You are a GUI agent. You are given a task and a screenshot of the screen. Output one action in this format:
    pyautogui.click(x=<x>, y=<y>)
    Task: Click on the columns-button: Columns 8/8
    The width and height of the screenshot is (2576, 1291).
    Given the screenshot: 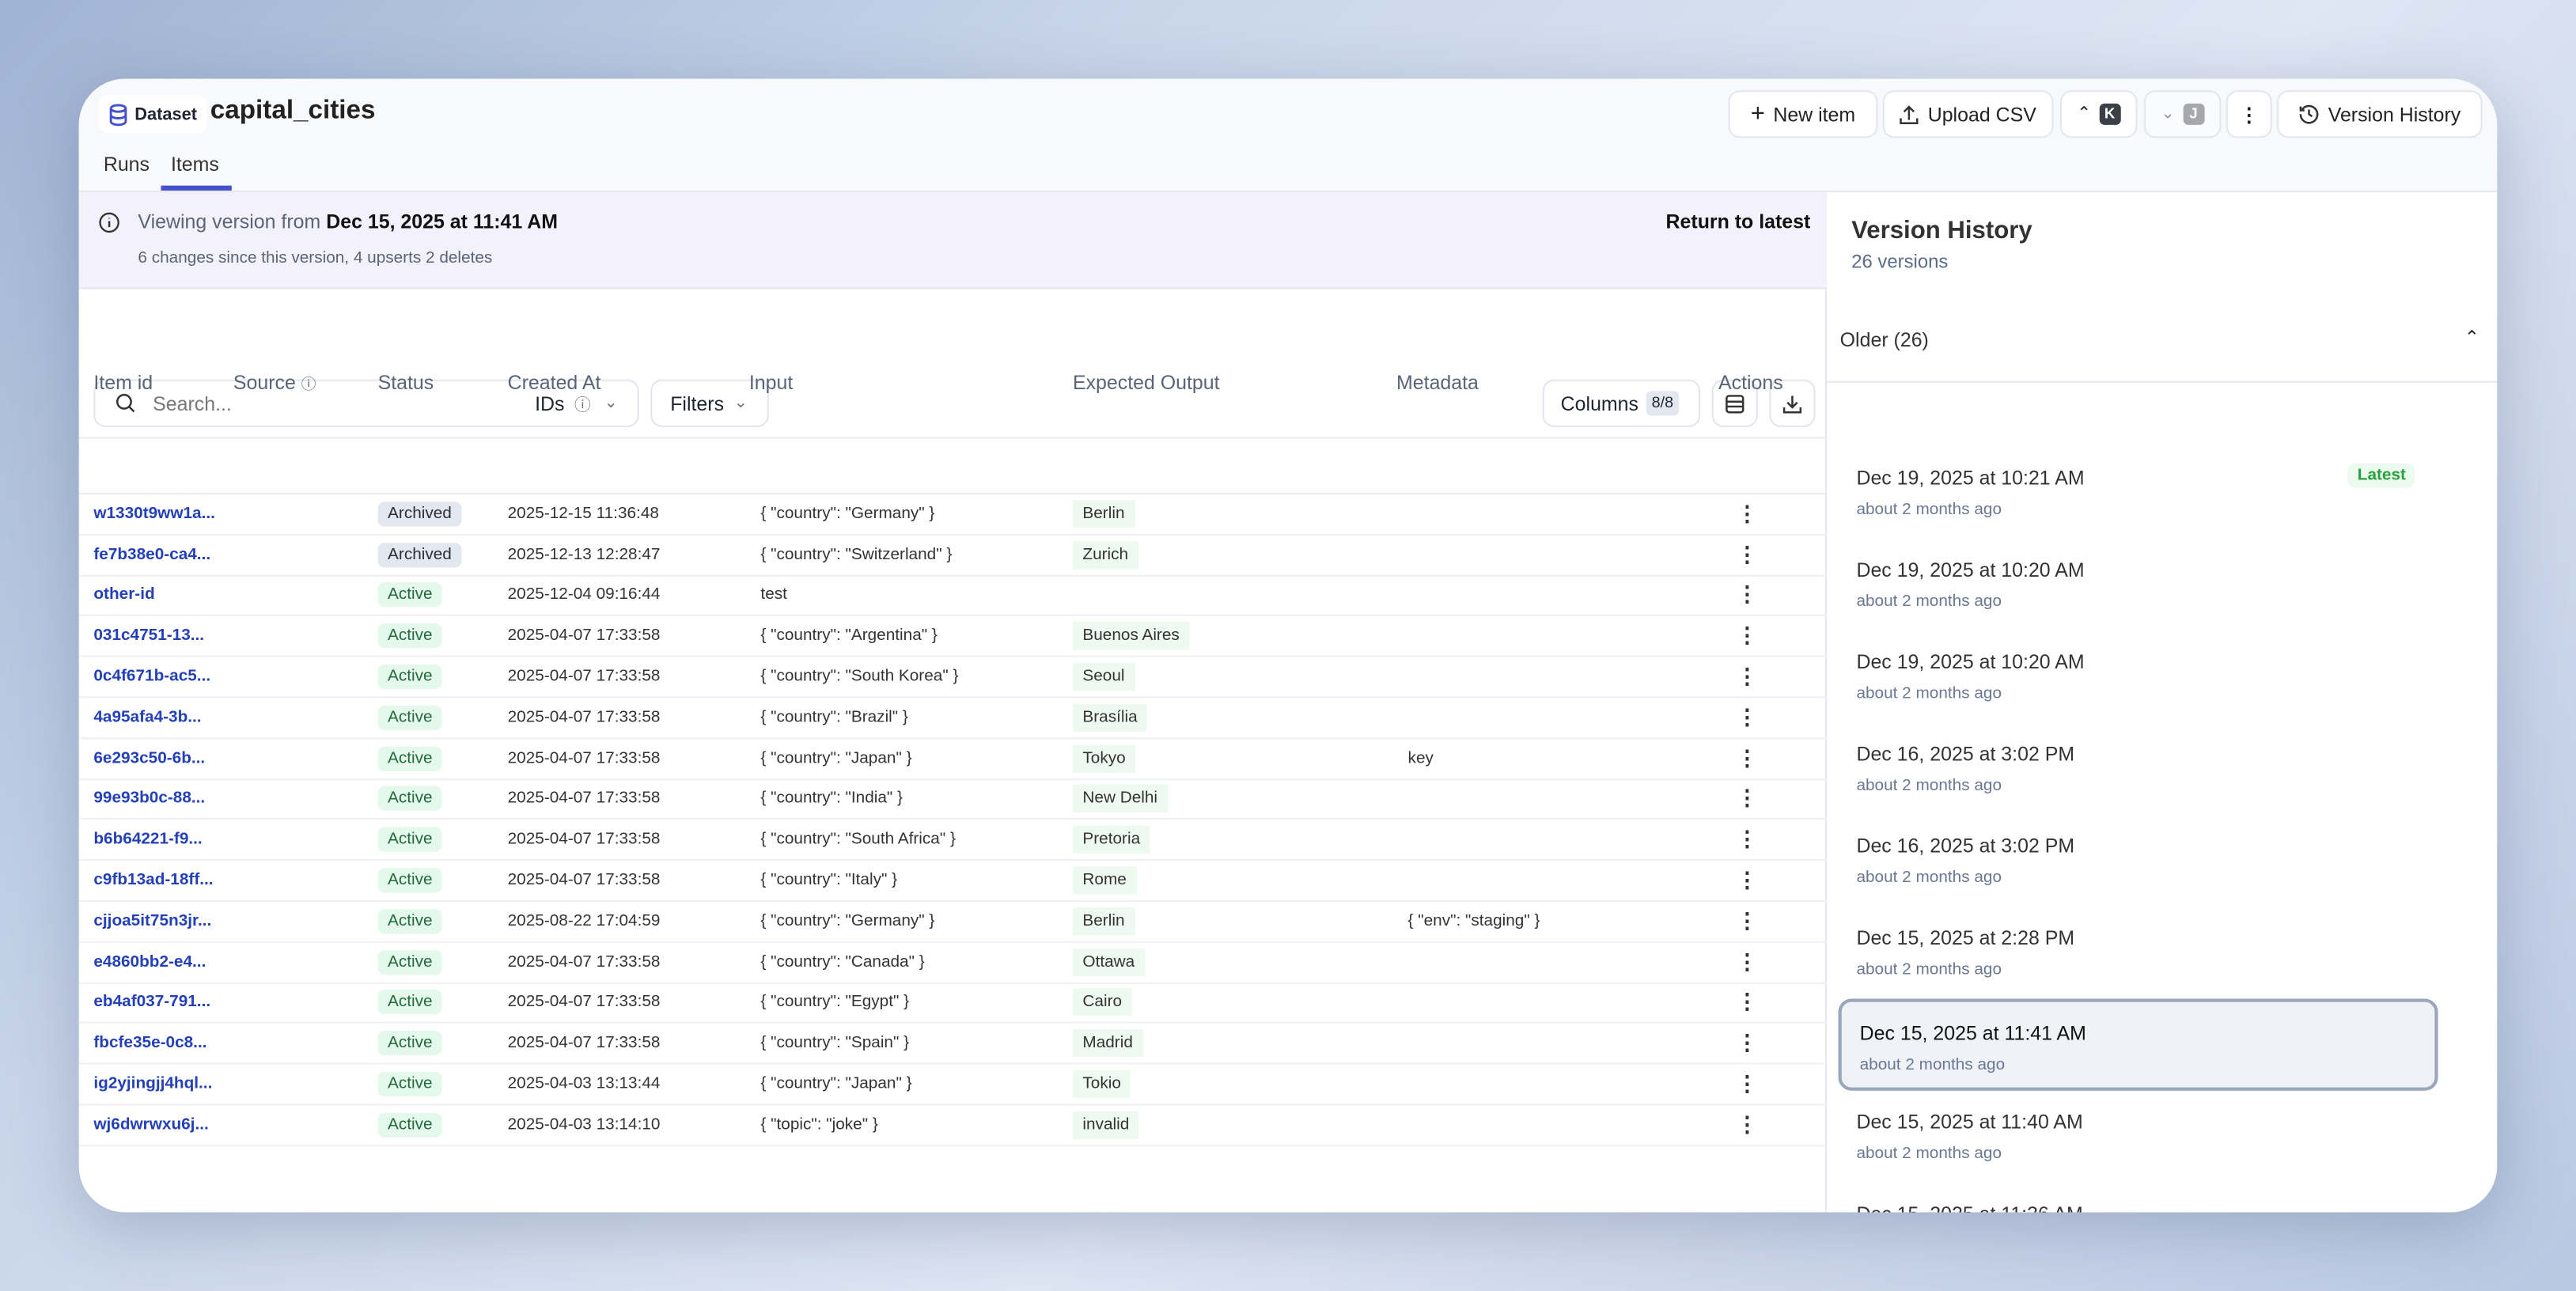 What is the action you would take?
    pyautogui.click(x=1621, y=403)
    